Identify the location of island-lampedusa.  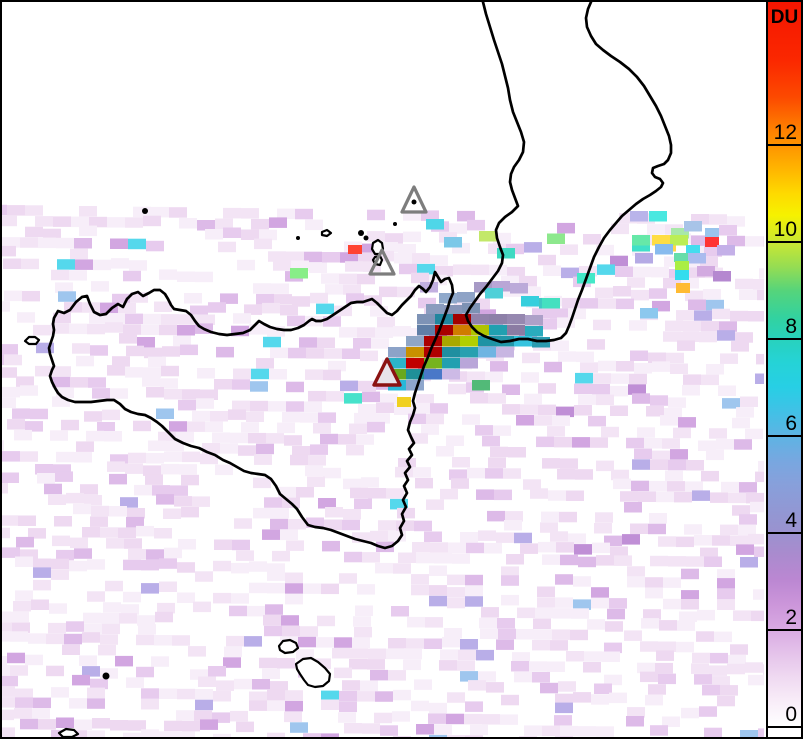
(68, 732).